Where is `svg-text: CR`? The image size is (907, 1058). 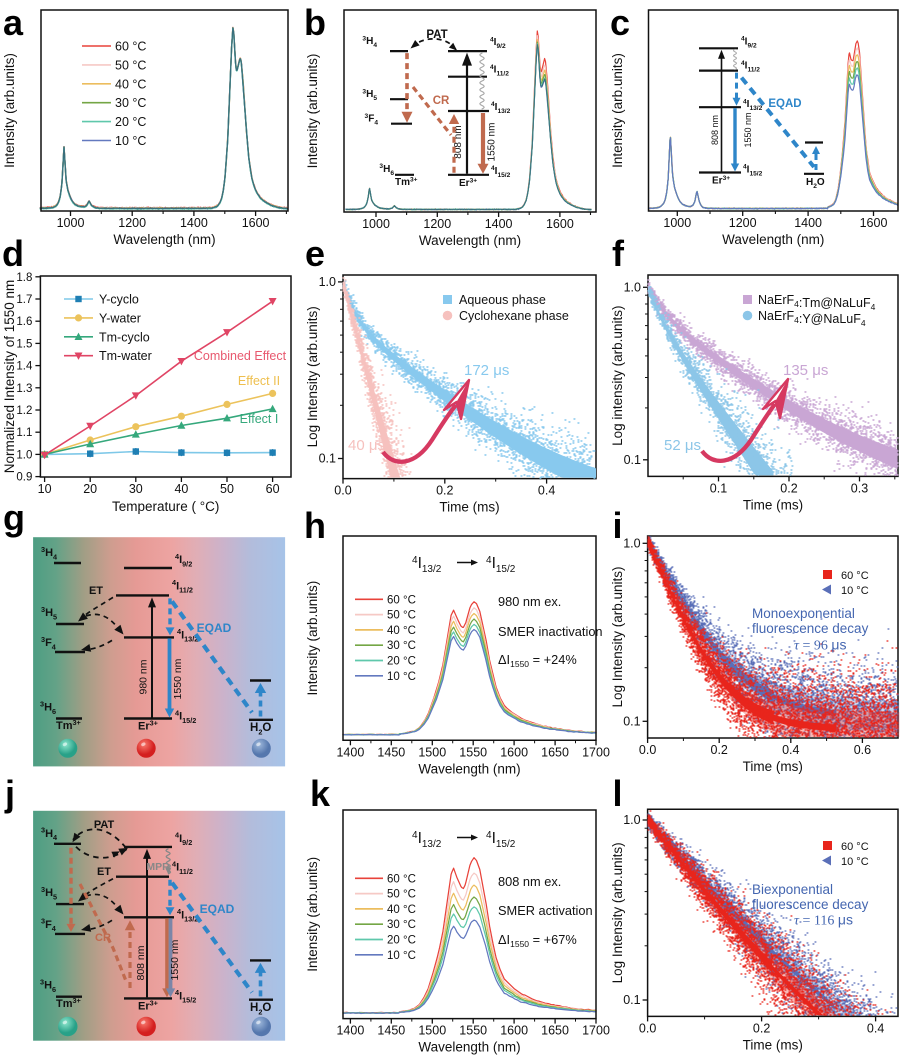 svg-text: CR is located at coordinates (441, 101).